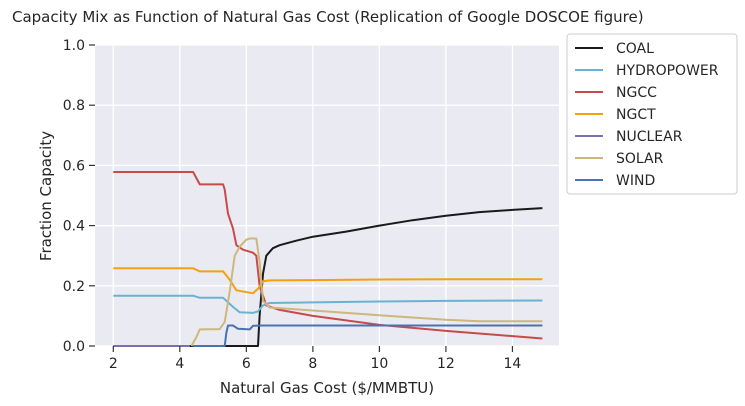 The width and height of the screenshot is (745, 406). What do you see at coordinates (179, 364) in the screenshot?
I see `x-tick-label: 4` at bounding box center [179, 364].